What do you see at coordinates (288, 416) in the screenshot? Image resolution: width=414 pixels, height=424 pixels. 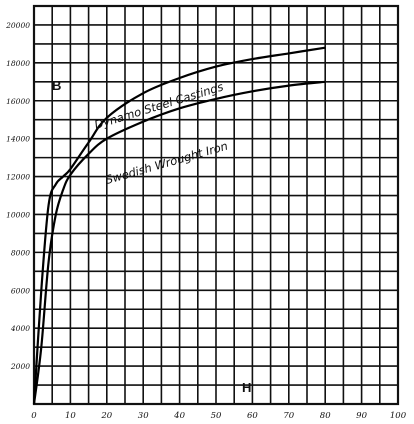 I see `x-tick-label: 70` at bounding box center [288, 416].